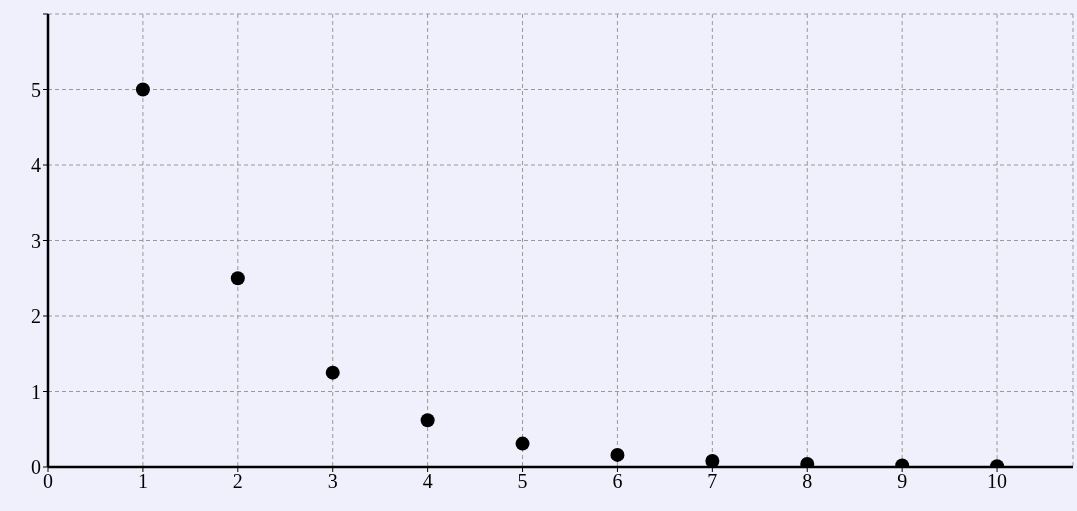  What do you see at coordinates (807, 481) in the screenshot?
I see `x-tick-label: 8` at bounding box center [807, 481].